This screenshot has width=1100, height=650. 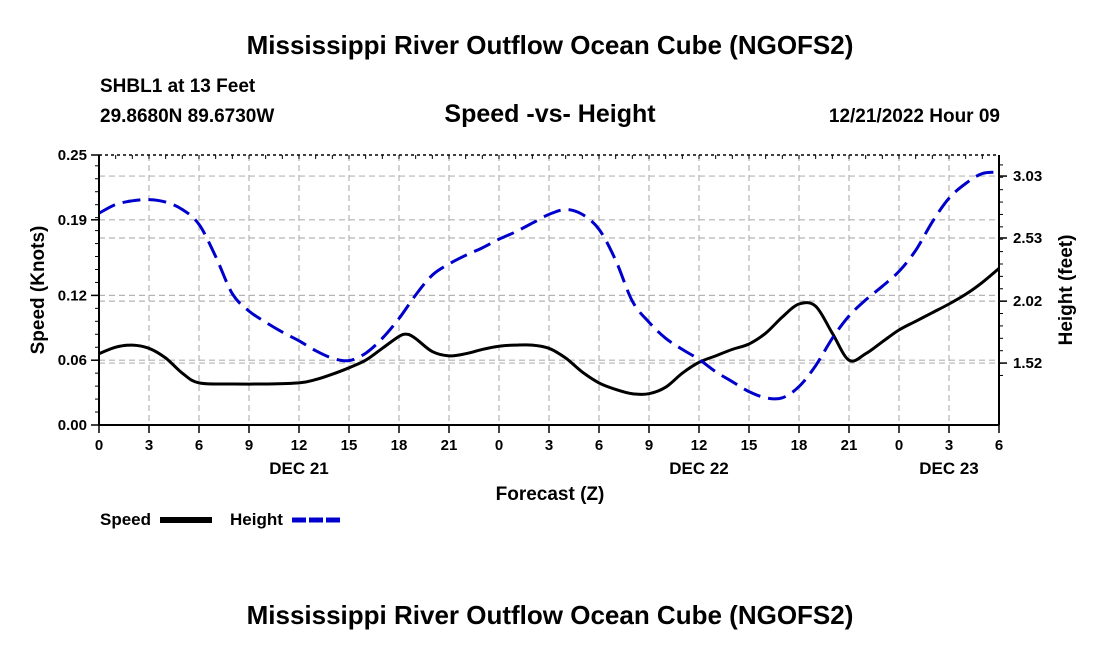 What do you see at coordinates (178, 86) in the screenshot?
I see `station-label: SHBL1 at 13 Feet` at bounding box center [178, 86].